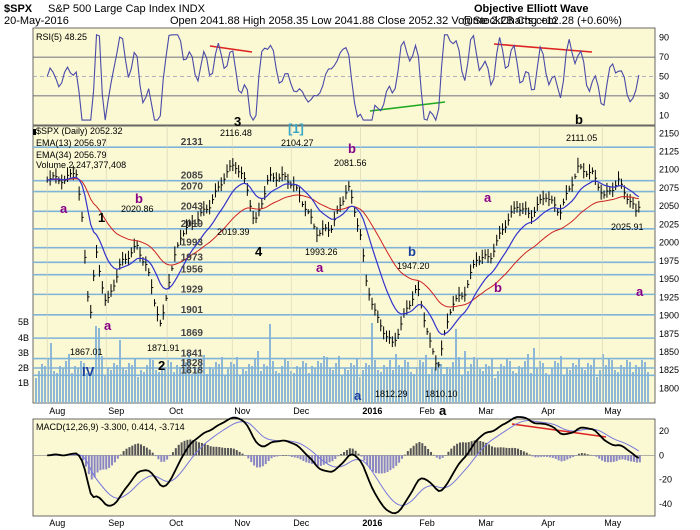 Image resolution: width=700 pixels, height=530 pixels. I want to click on month-label: 2016, so click(372, 411).